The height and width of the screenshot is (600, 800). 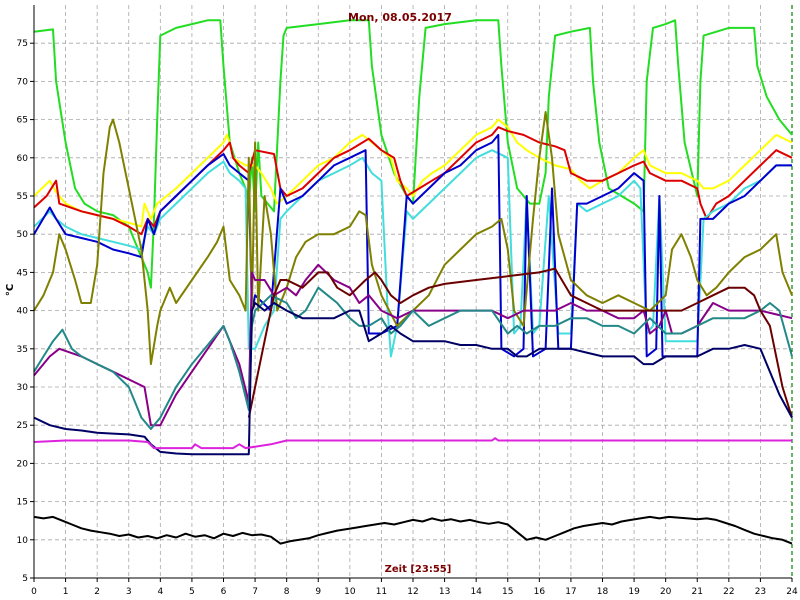 What do you see at coordinates (570, 592) in the screenshot?
I see `x-tick-label: 17` at bounding box center [570, 592].